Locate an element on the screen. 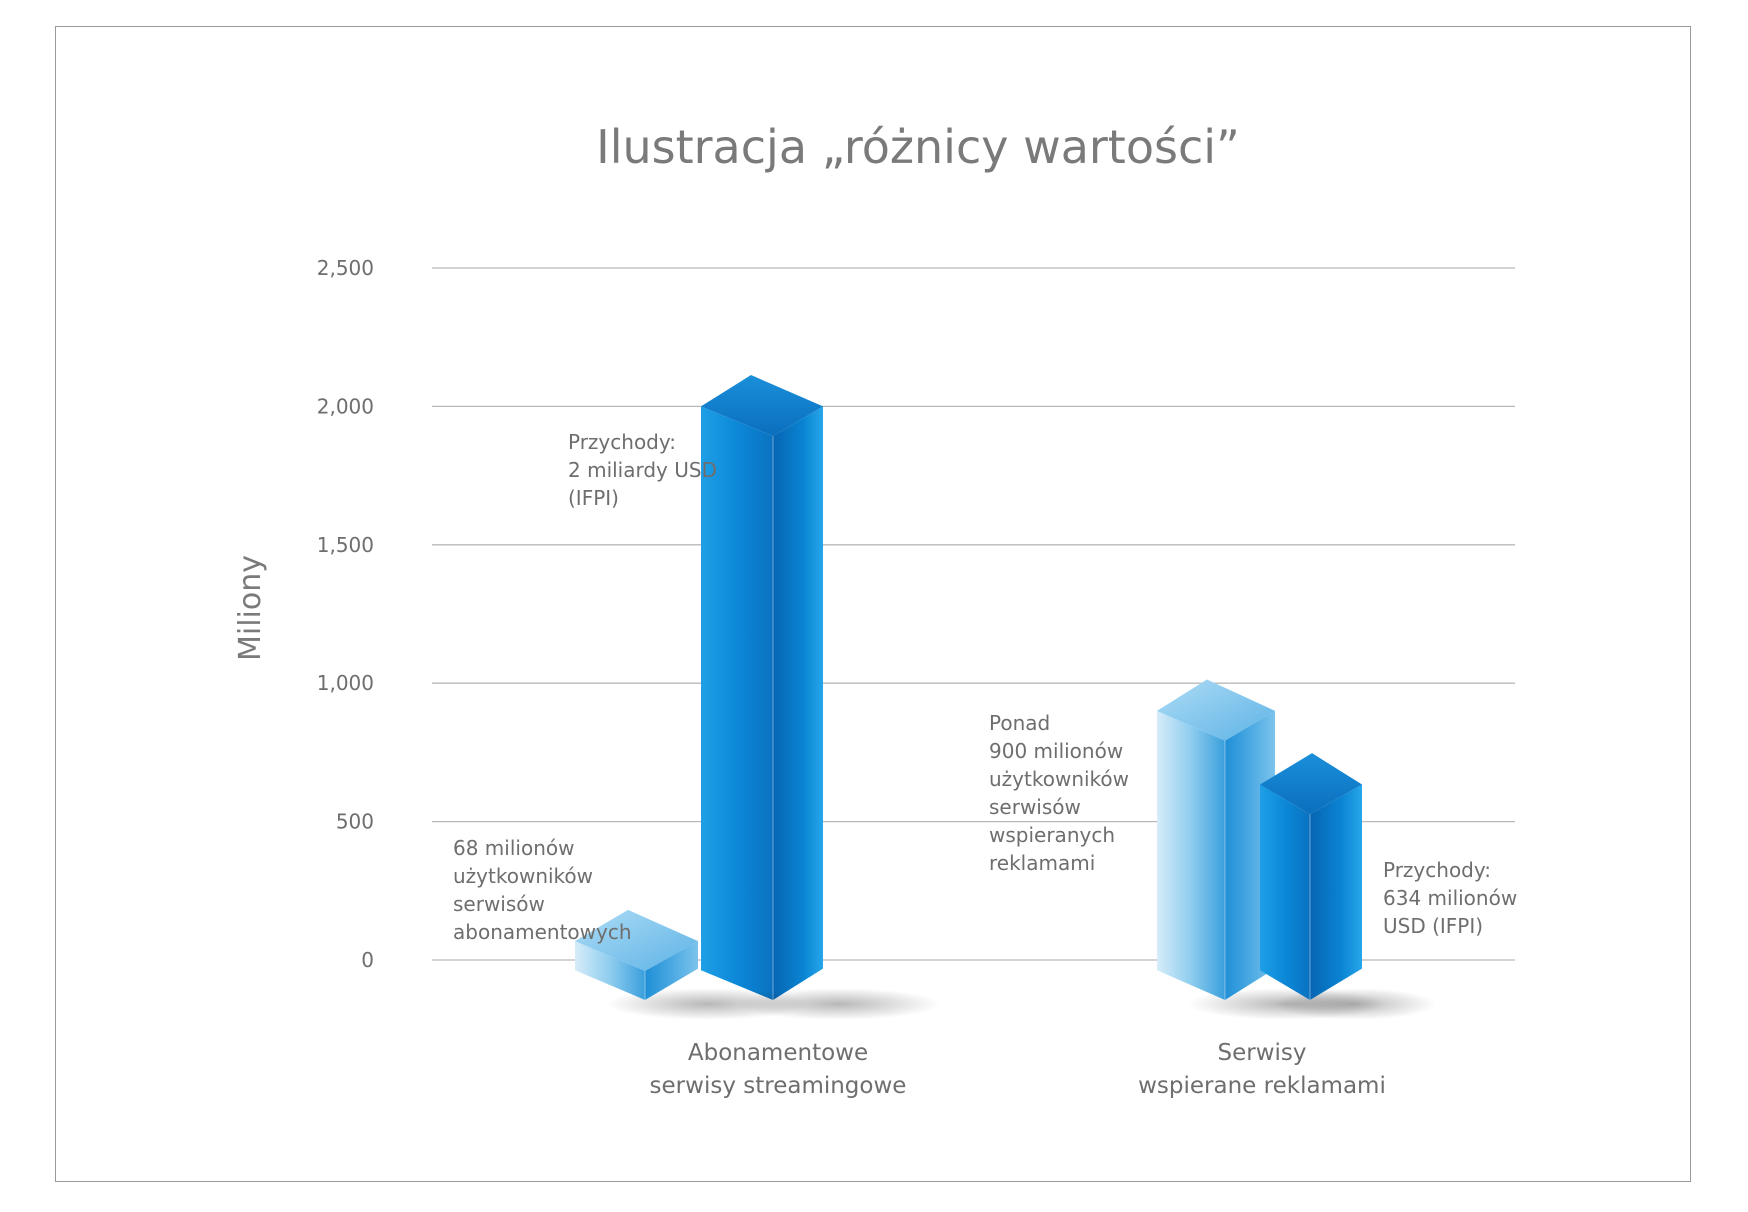  annotation-3: Przychody: is located at coordinates (1437, 870).